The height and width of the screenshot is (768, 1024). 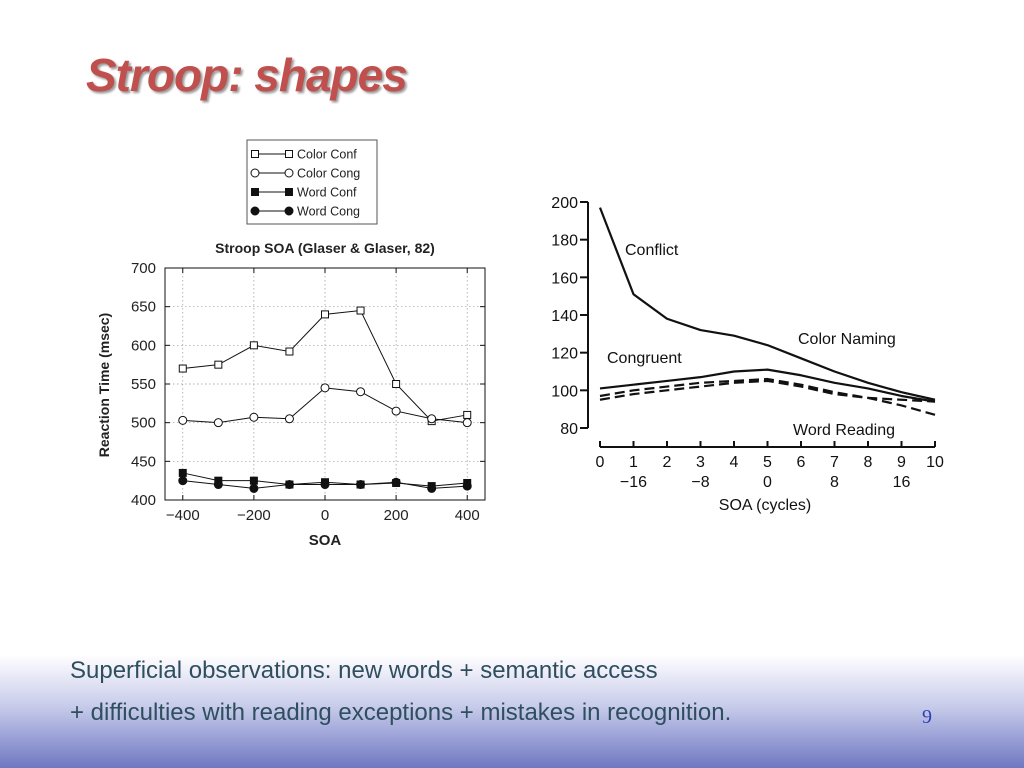 What do you see at coordinates (143, 307) in the screenshot?
I see `y-tick-label: 650` at bounding box center [143, 307].